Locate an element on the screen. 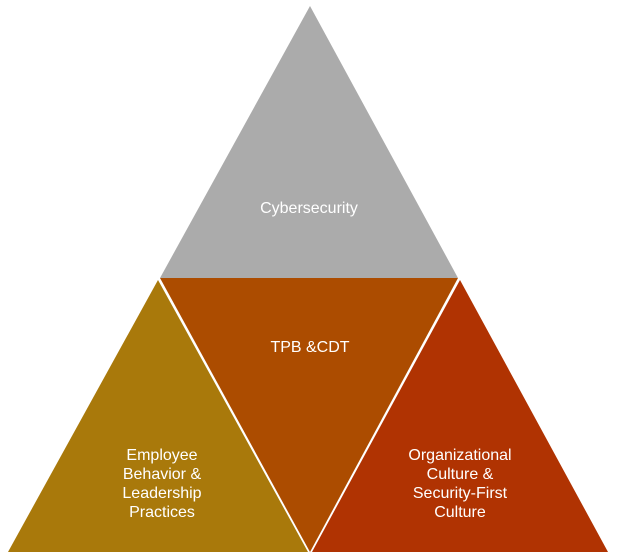 This screenshot has width=622, height=560. employee-behavior-line: Practices is located at coordinates (162, 512).